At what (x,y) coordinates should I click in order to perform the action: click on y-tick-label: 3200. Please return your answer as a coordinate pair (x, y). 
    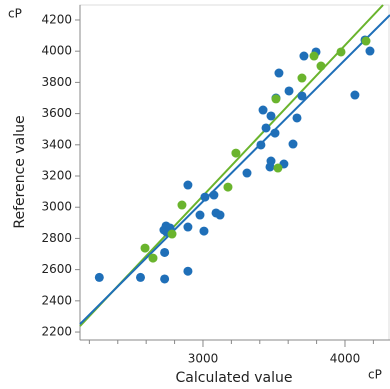
    Looking at the image, I should click on (56, 176).